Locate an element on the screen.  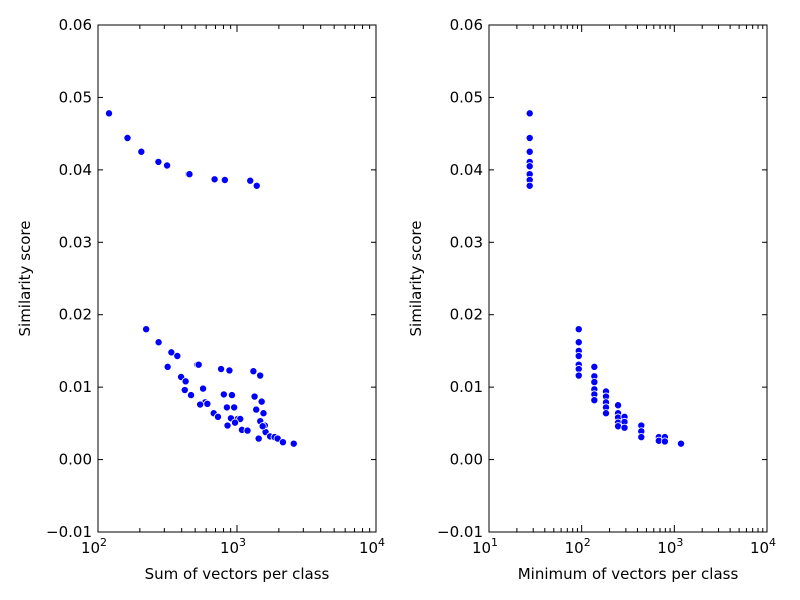
x-tick-label: 10¹ is located at coordinates (485, 546).